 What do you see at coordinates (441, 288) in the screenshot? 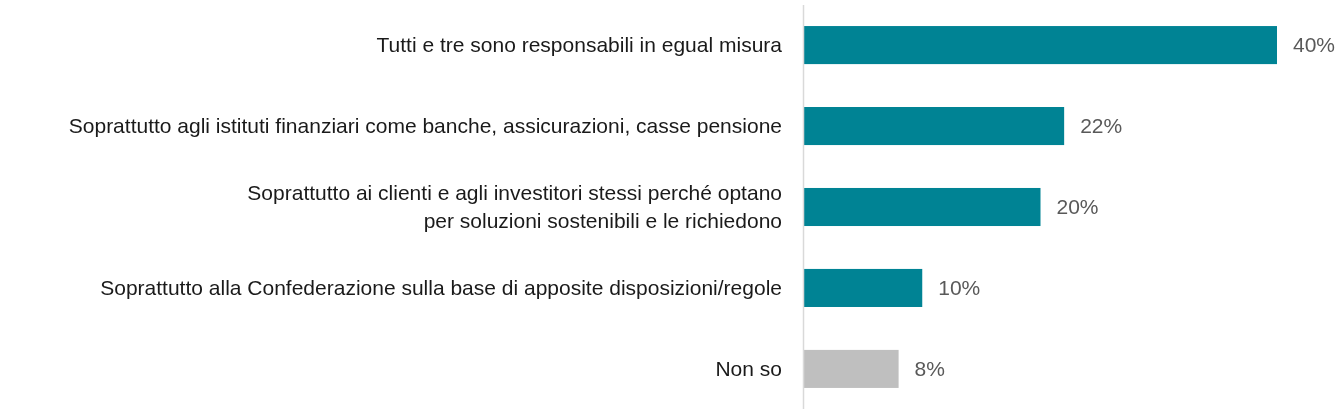
I see `y-tick-label: Soprattutto alla Confederazione sulla base di apposite disposizioni/regole` at bounding box center [441, 288].